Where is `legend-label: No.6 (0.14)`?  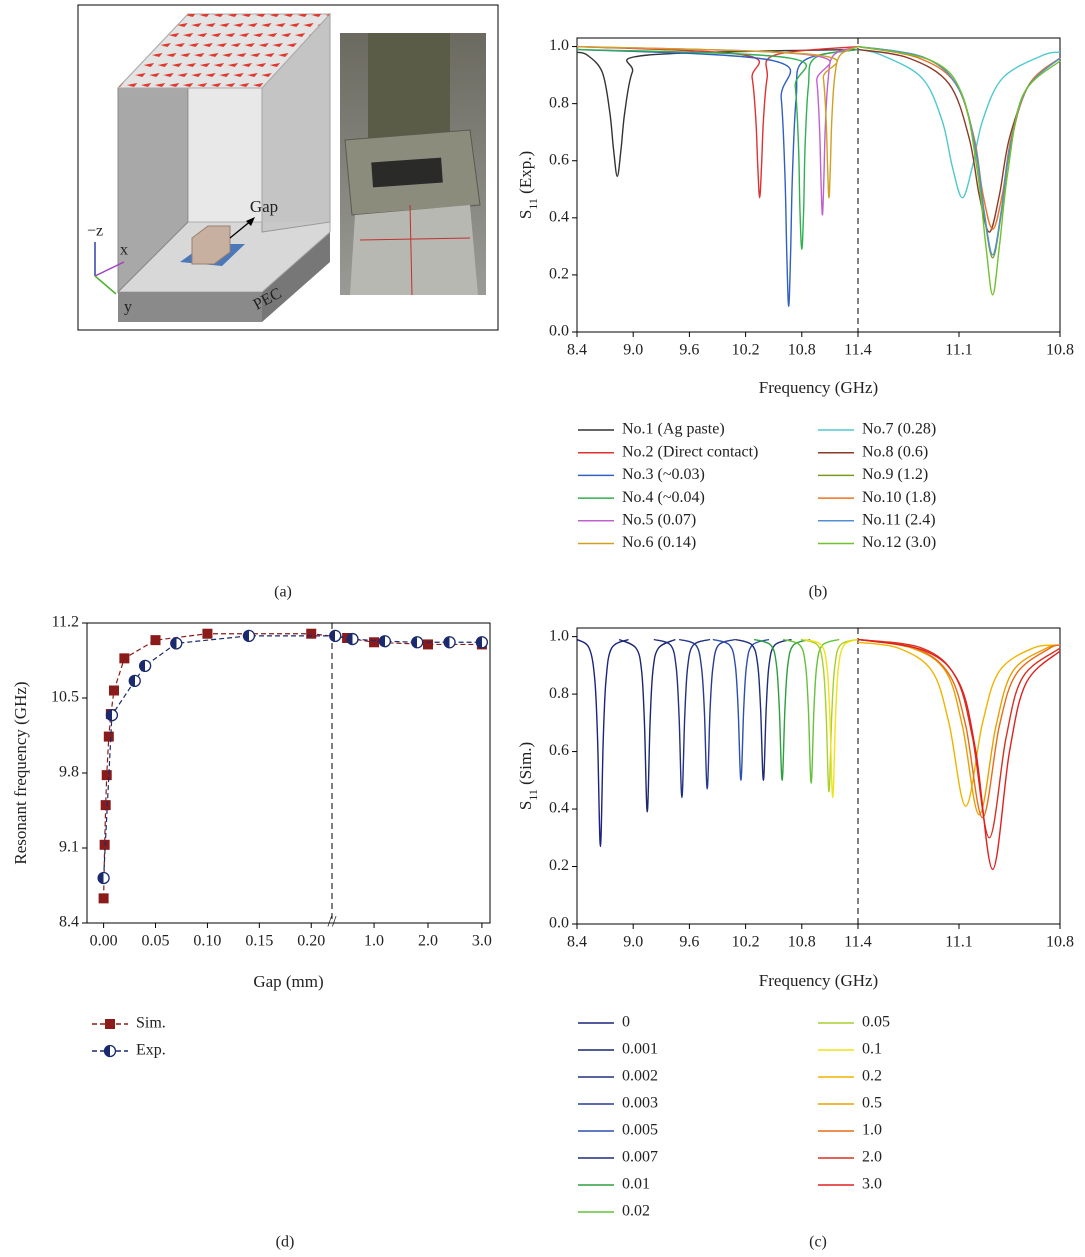 legend-label: No.6 (0.14) is located at coordinates (659, 542).